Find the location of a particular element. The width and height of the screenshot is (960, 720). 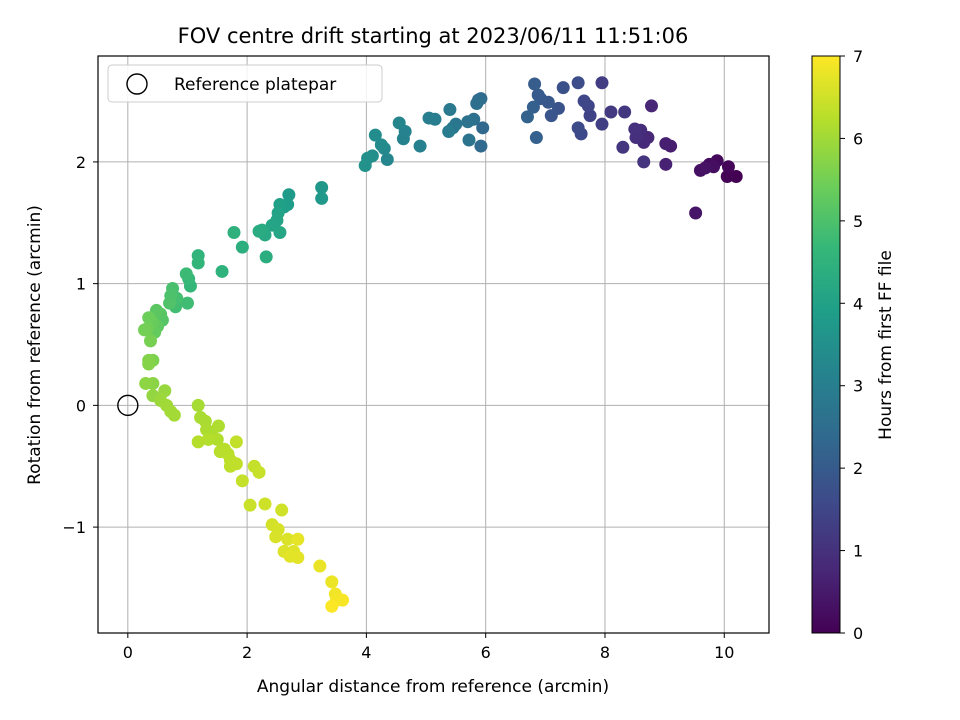

x-tick-label: 0 is located at coordinates (128, 652).